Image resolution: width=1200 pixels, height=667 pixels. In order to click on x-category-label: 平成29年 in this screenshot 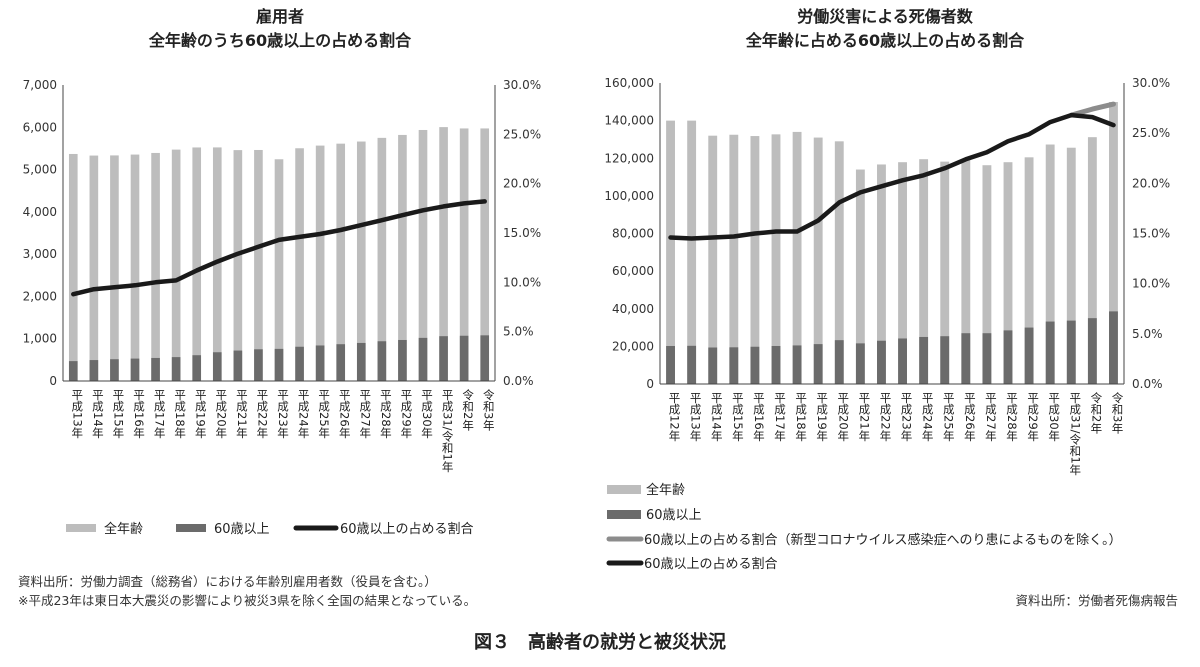, I will do `click(1033, 416)`.